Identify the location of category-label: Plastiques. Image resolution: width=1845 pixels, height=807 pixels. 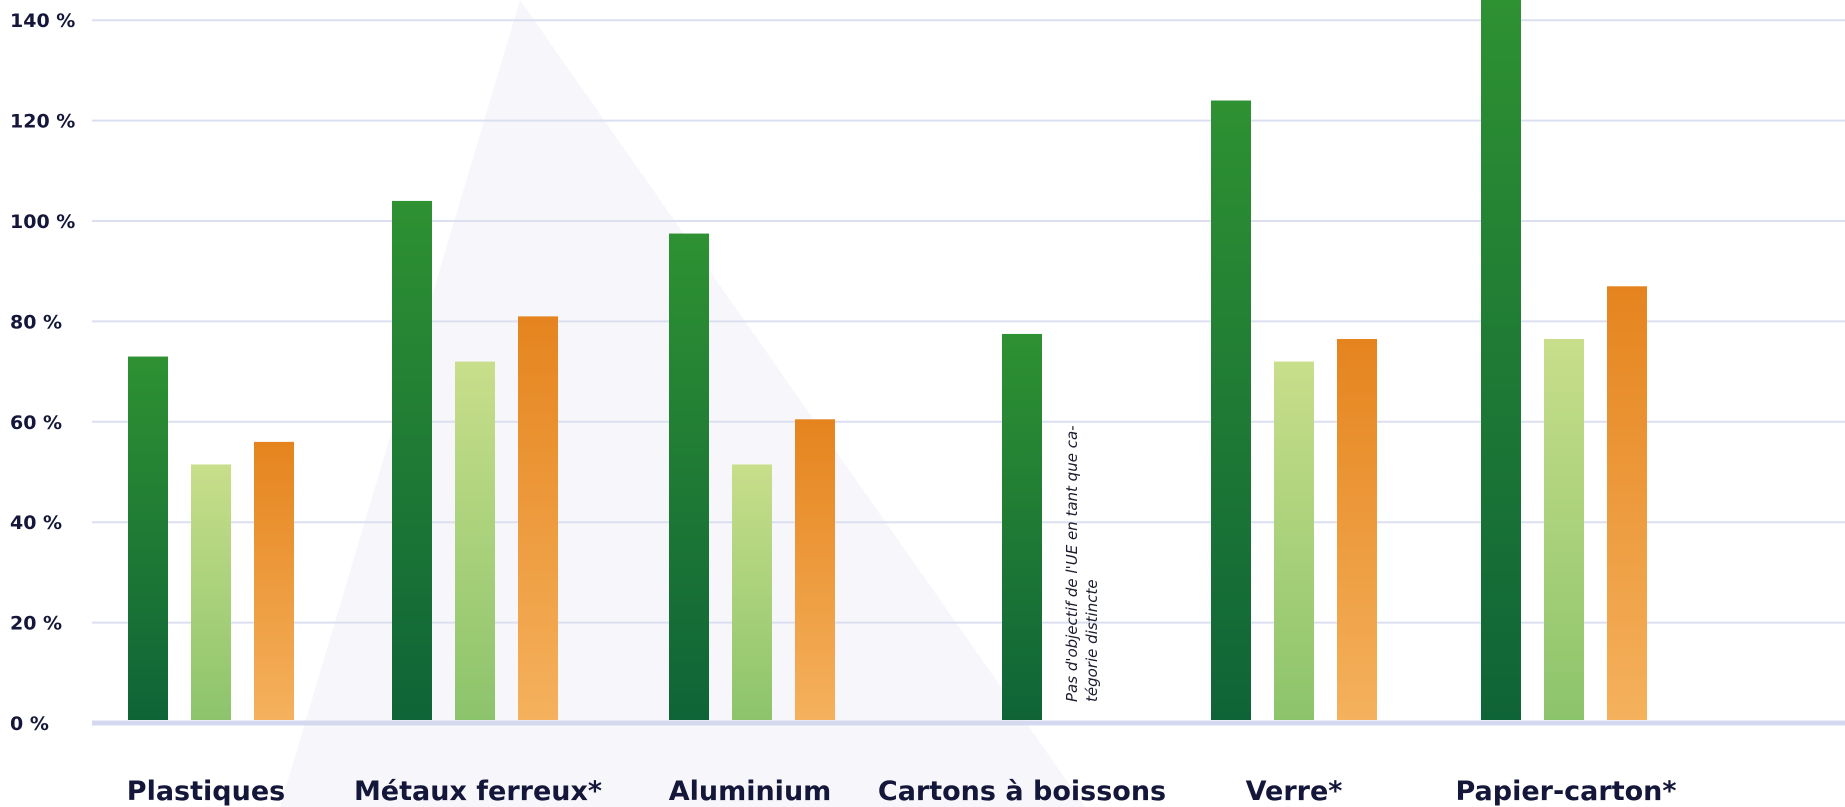
(206, 791).